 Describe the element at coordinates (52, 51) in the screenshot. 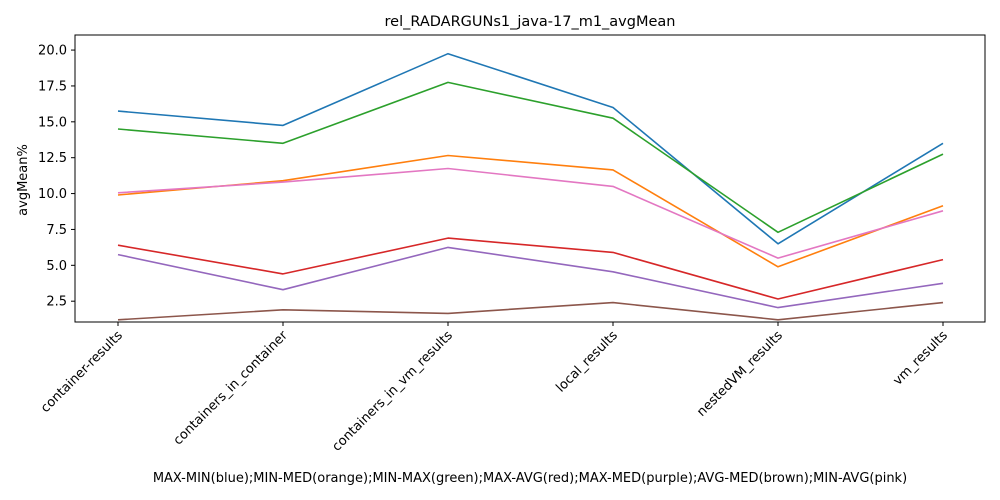

I see `y-tick-label: 20.0` at that location.